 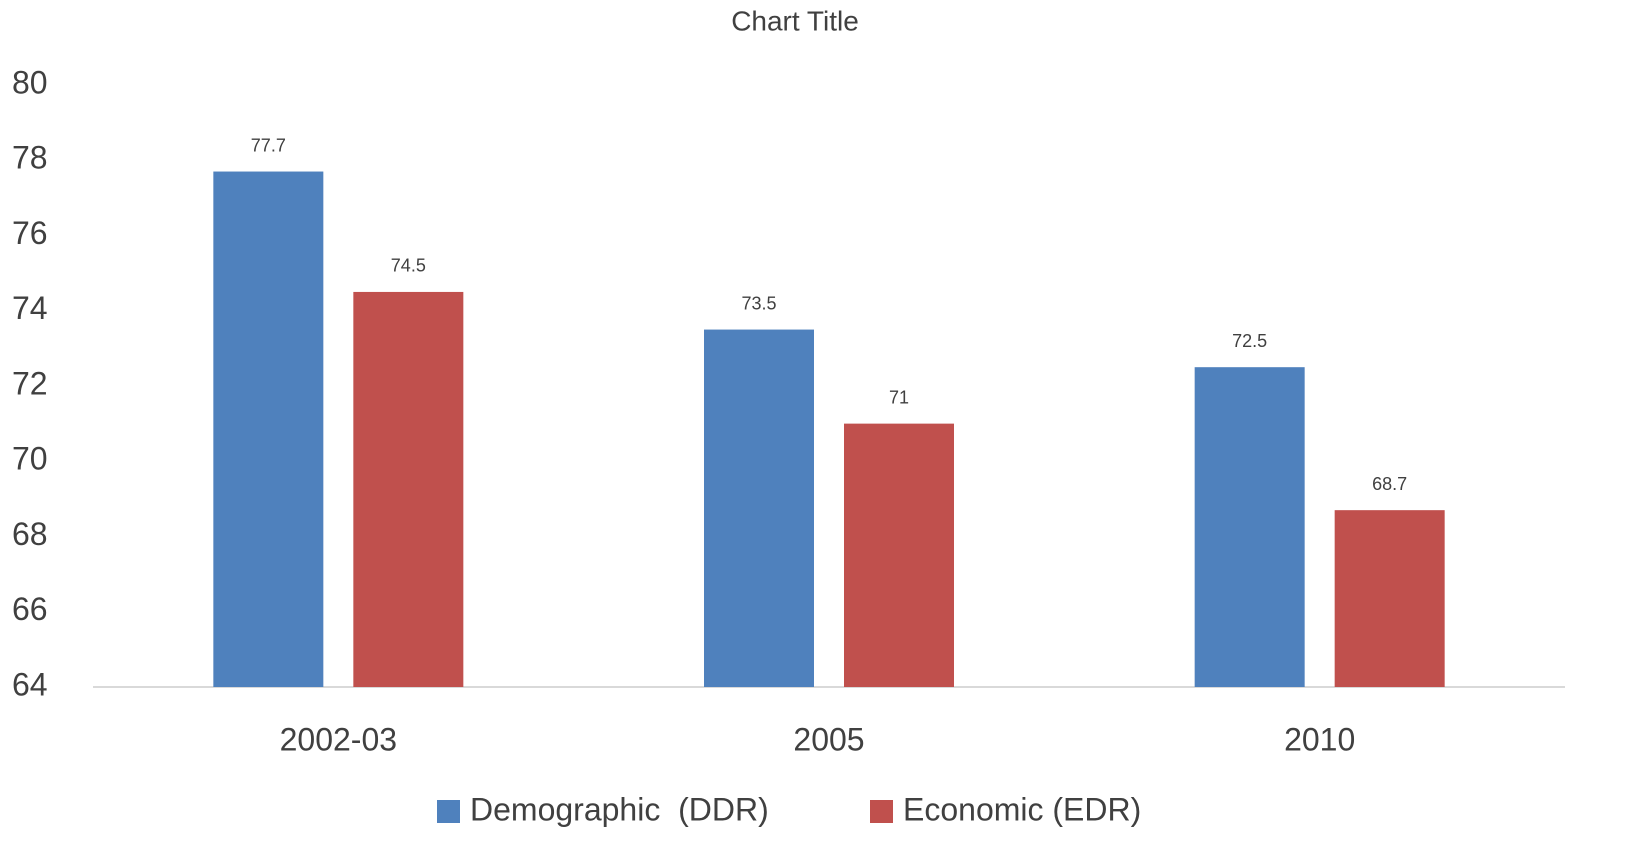 I want to click on data-label: 72.5, so click(x=1249, y=341).